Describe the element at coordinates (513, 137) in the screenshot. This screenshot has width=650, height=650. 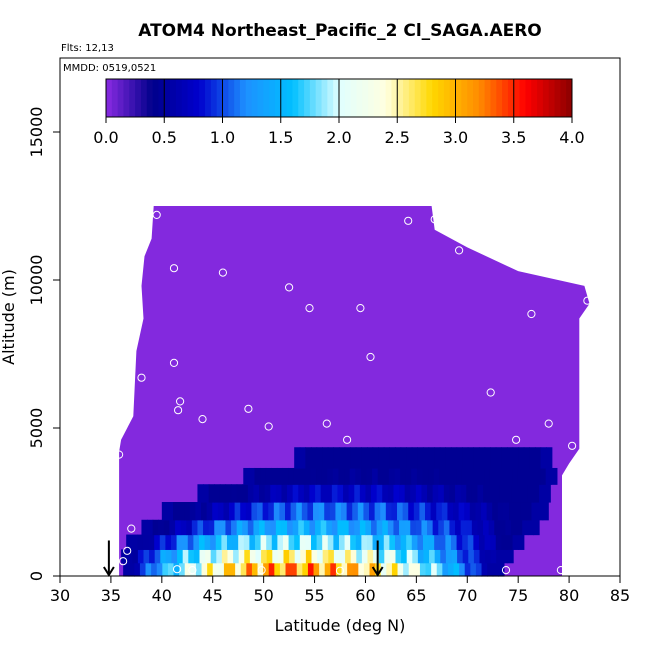
I see `colorbar-tick-label: 3.5` at that location.